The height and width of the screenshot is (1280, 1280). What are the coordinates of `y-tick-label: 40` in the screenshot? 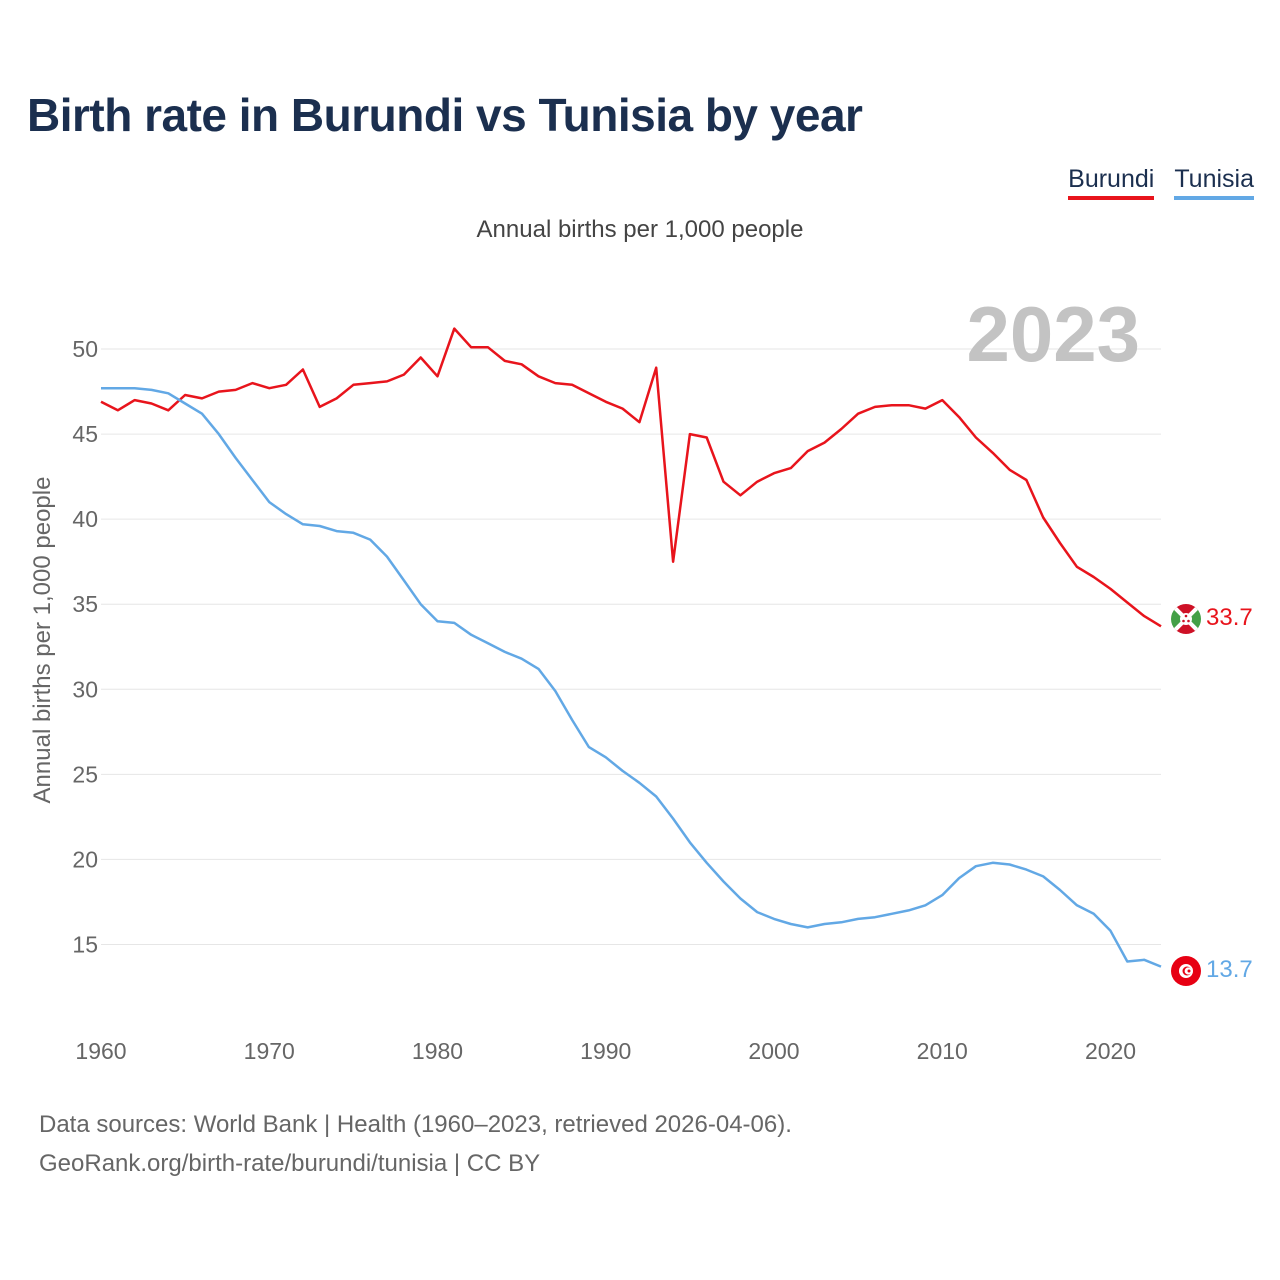 It's located at (85, 519).